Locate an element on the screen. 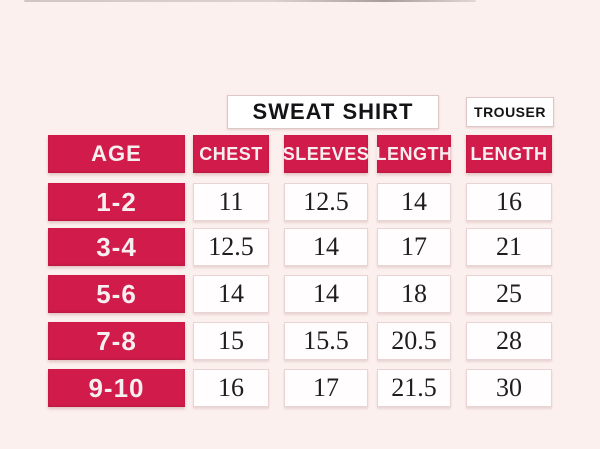 This screenshot has width=600, height=449. value-cell: 20.5 is located at coordinates (414, 341).